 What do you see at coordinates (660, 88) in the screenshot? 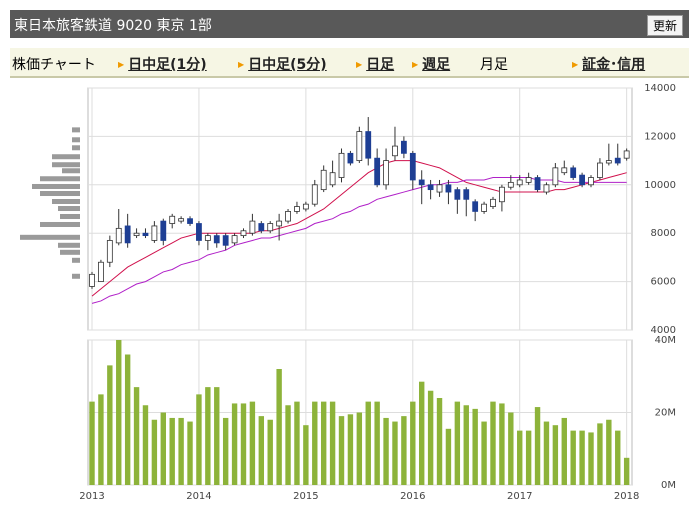
I see `y-tick-label: 14000` at bounding box center [660, 88].